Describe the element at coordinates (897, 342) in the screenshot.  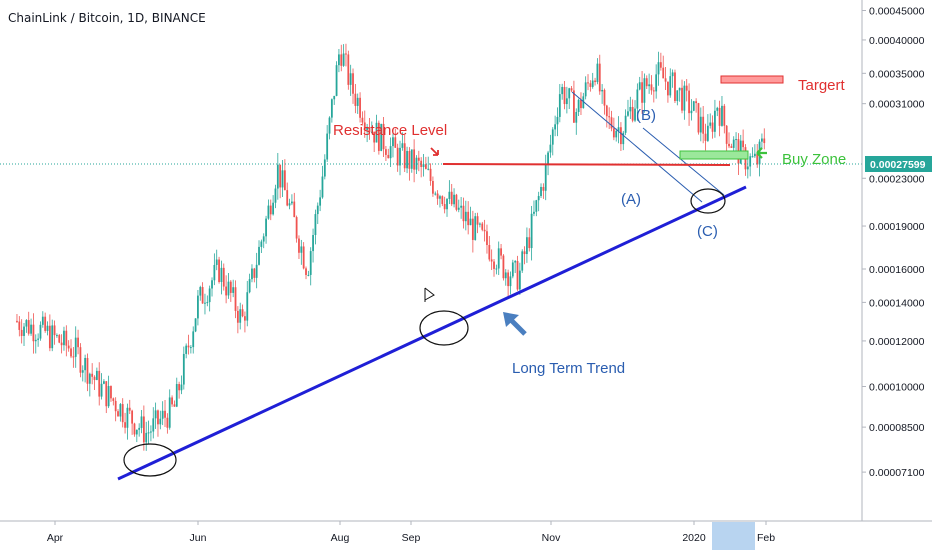
I see `y-tick-label-9: 0.00012000` at that location.